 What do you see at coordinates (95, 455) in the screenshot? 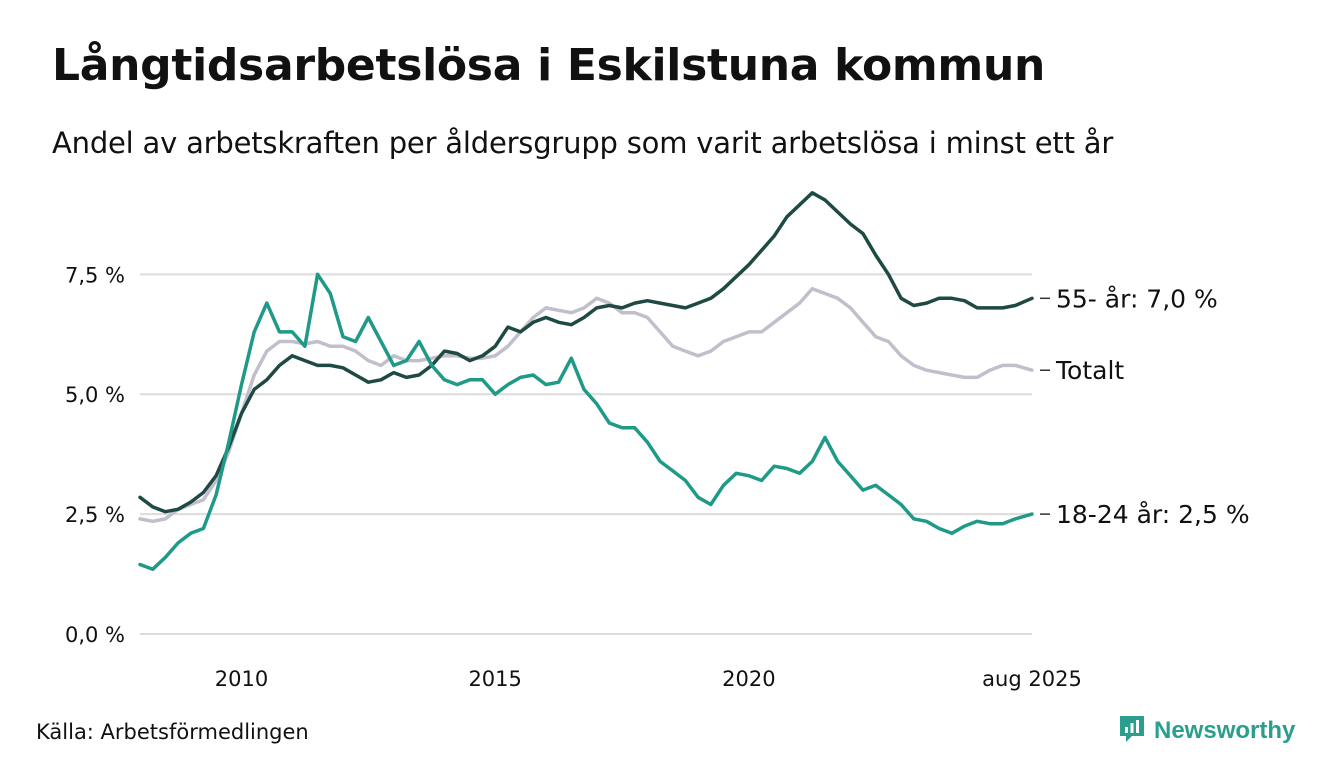
I see `y-axis-ticks: 0,0 % 2,5 % 5,0 % 7,5 %` at bounding box center [95, 455].